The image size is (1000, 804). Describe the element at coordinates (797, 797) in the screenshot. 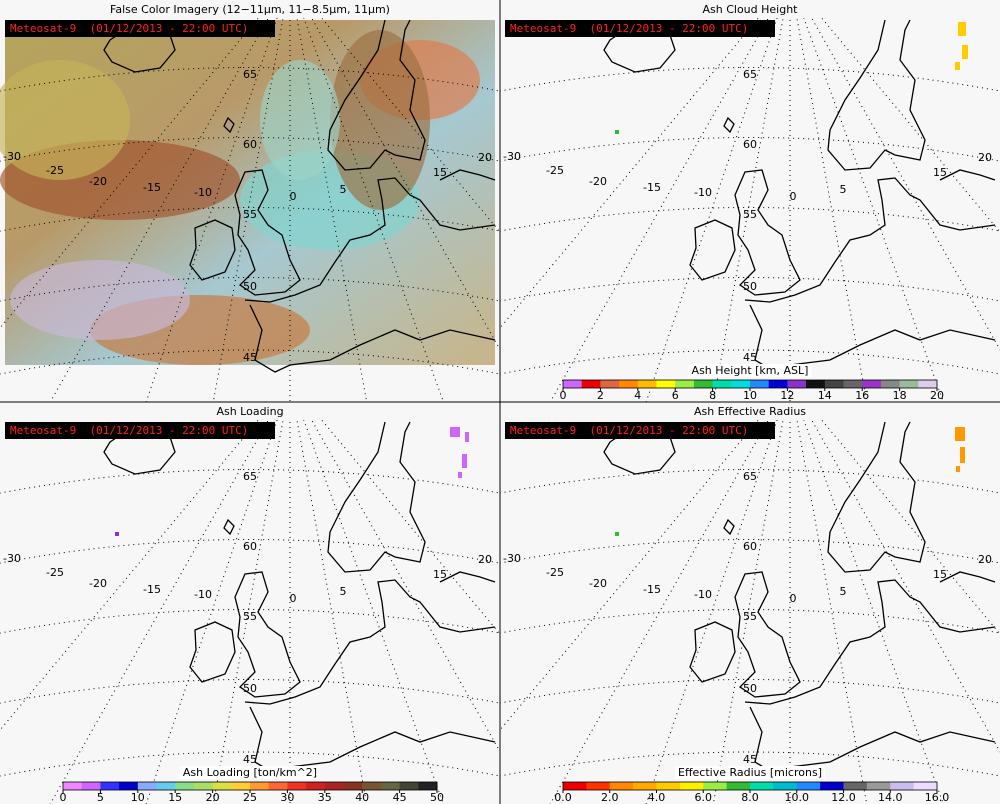

I see `colorbar-tick-label: 10.0` at that location.